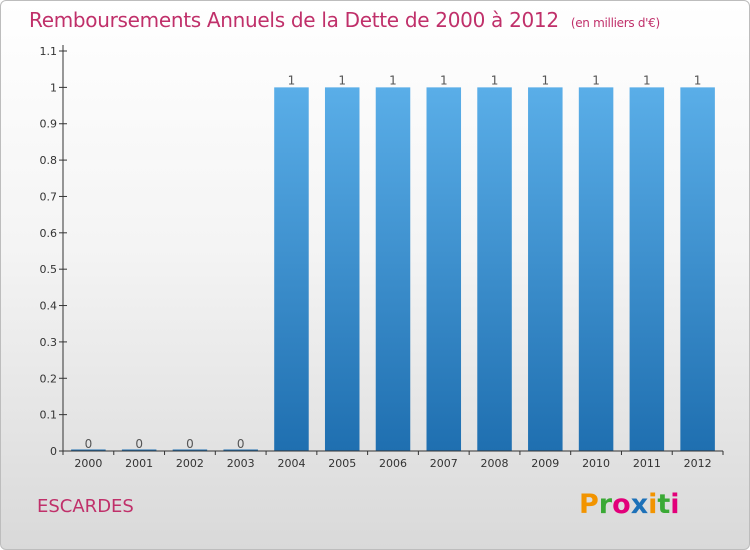  Describe the element at coordinates (49, 51) in the screenshot. I see `y-tick-label: 1.1` at that location.